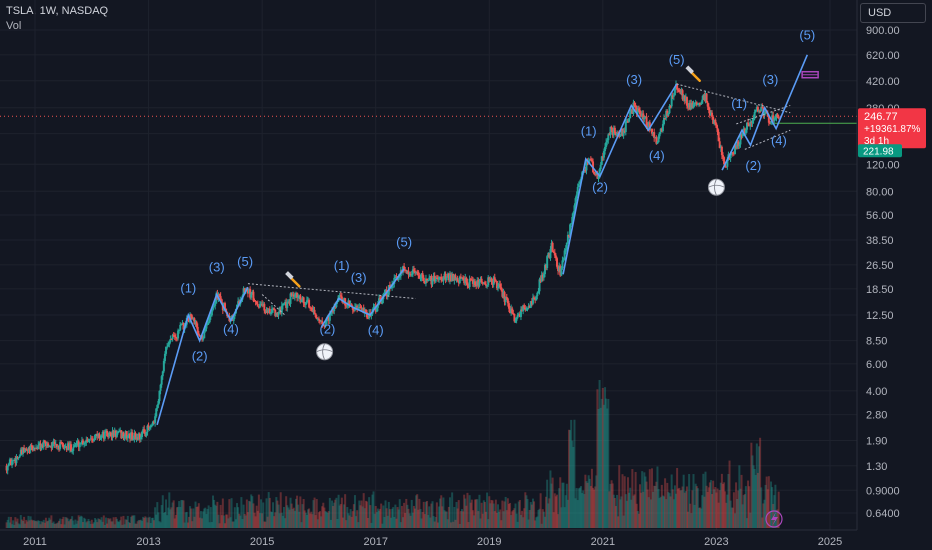 Image resolution: width=932 pixels, height=550 pixels. I want to click on price-tick-label: 26.50, so click(880, 266).